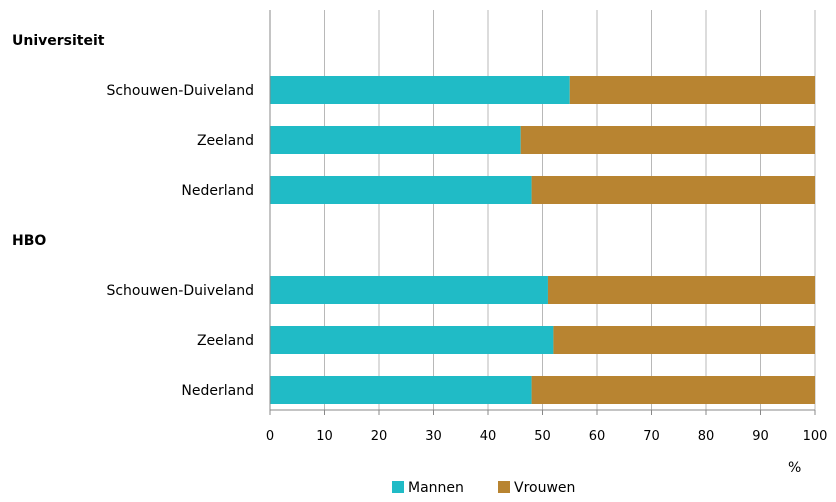 The width and height of the screenshot is (836, 502). What do you see at coordinates (58, 41) in the screenshot?
I see `group-label: Universiteit` at bounding box center [58, 41].